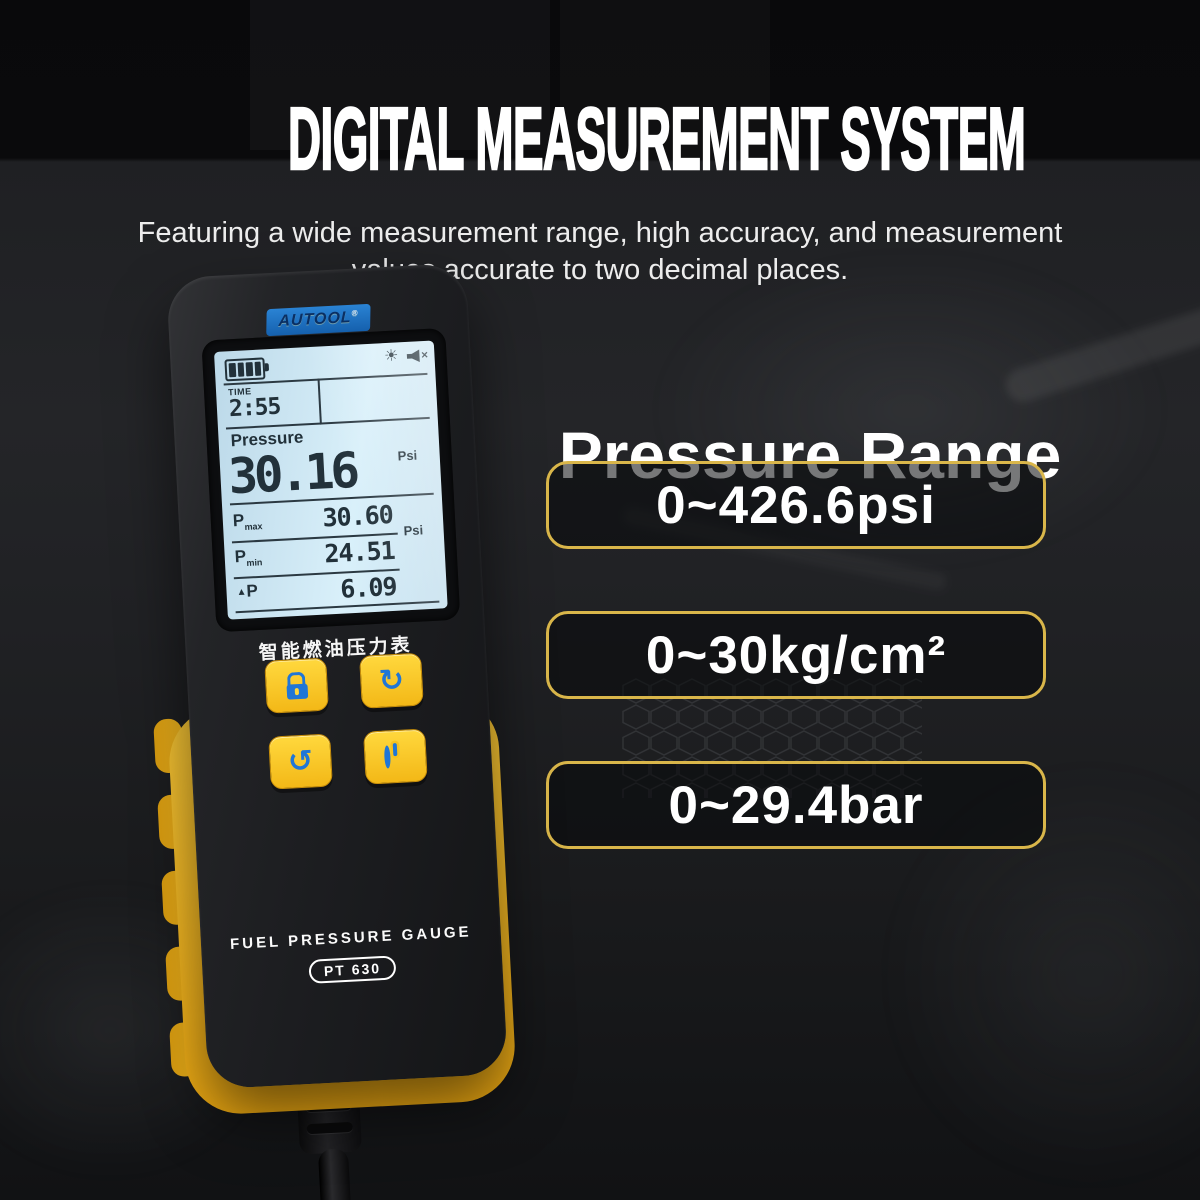  What do you see at coordinates (1100, 347) in the screenshot?
I see `background-pipe` at bounding box center [1100, 347].